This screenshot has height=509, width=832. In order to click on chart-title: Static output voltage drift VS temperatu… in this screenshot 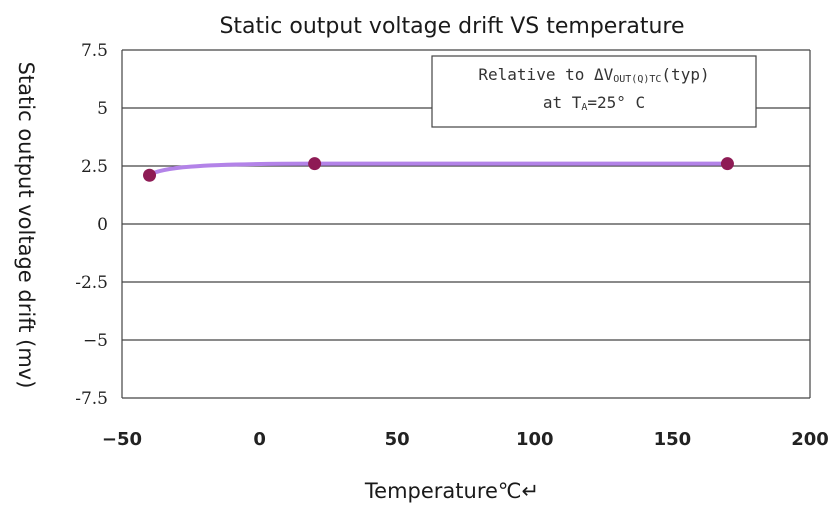, I will do `click(451, 26)`.